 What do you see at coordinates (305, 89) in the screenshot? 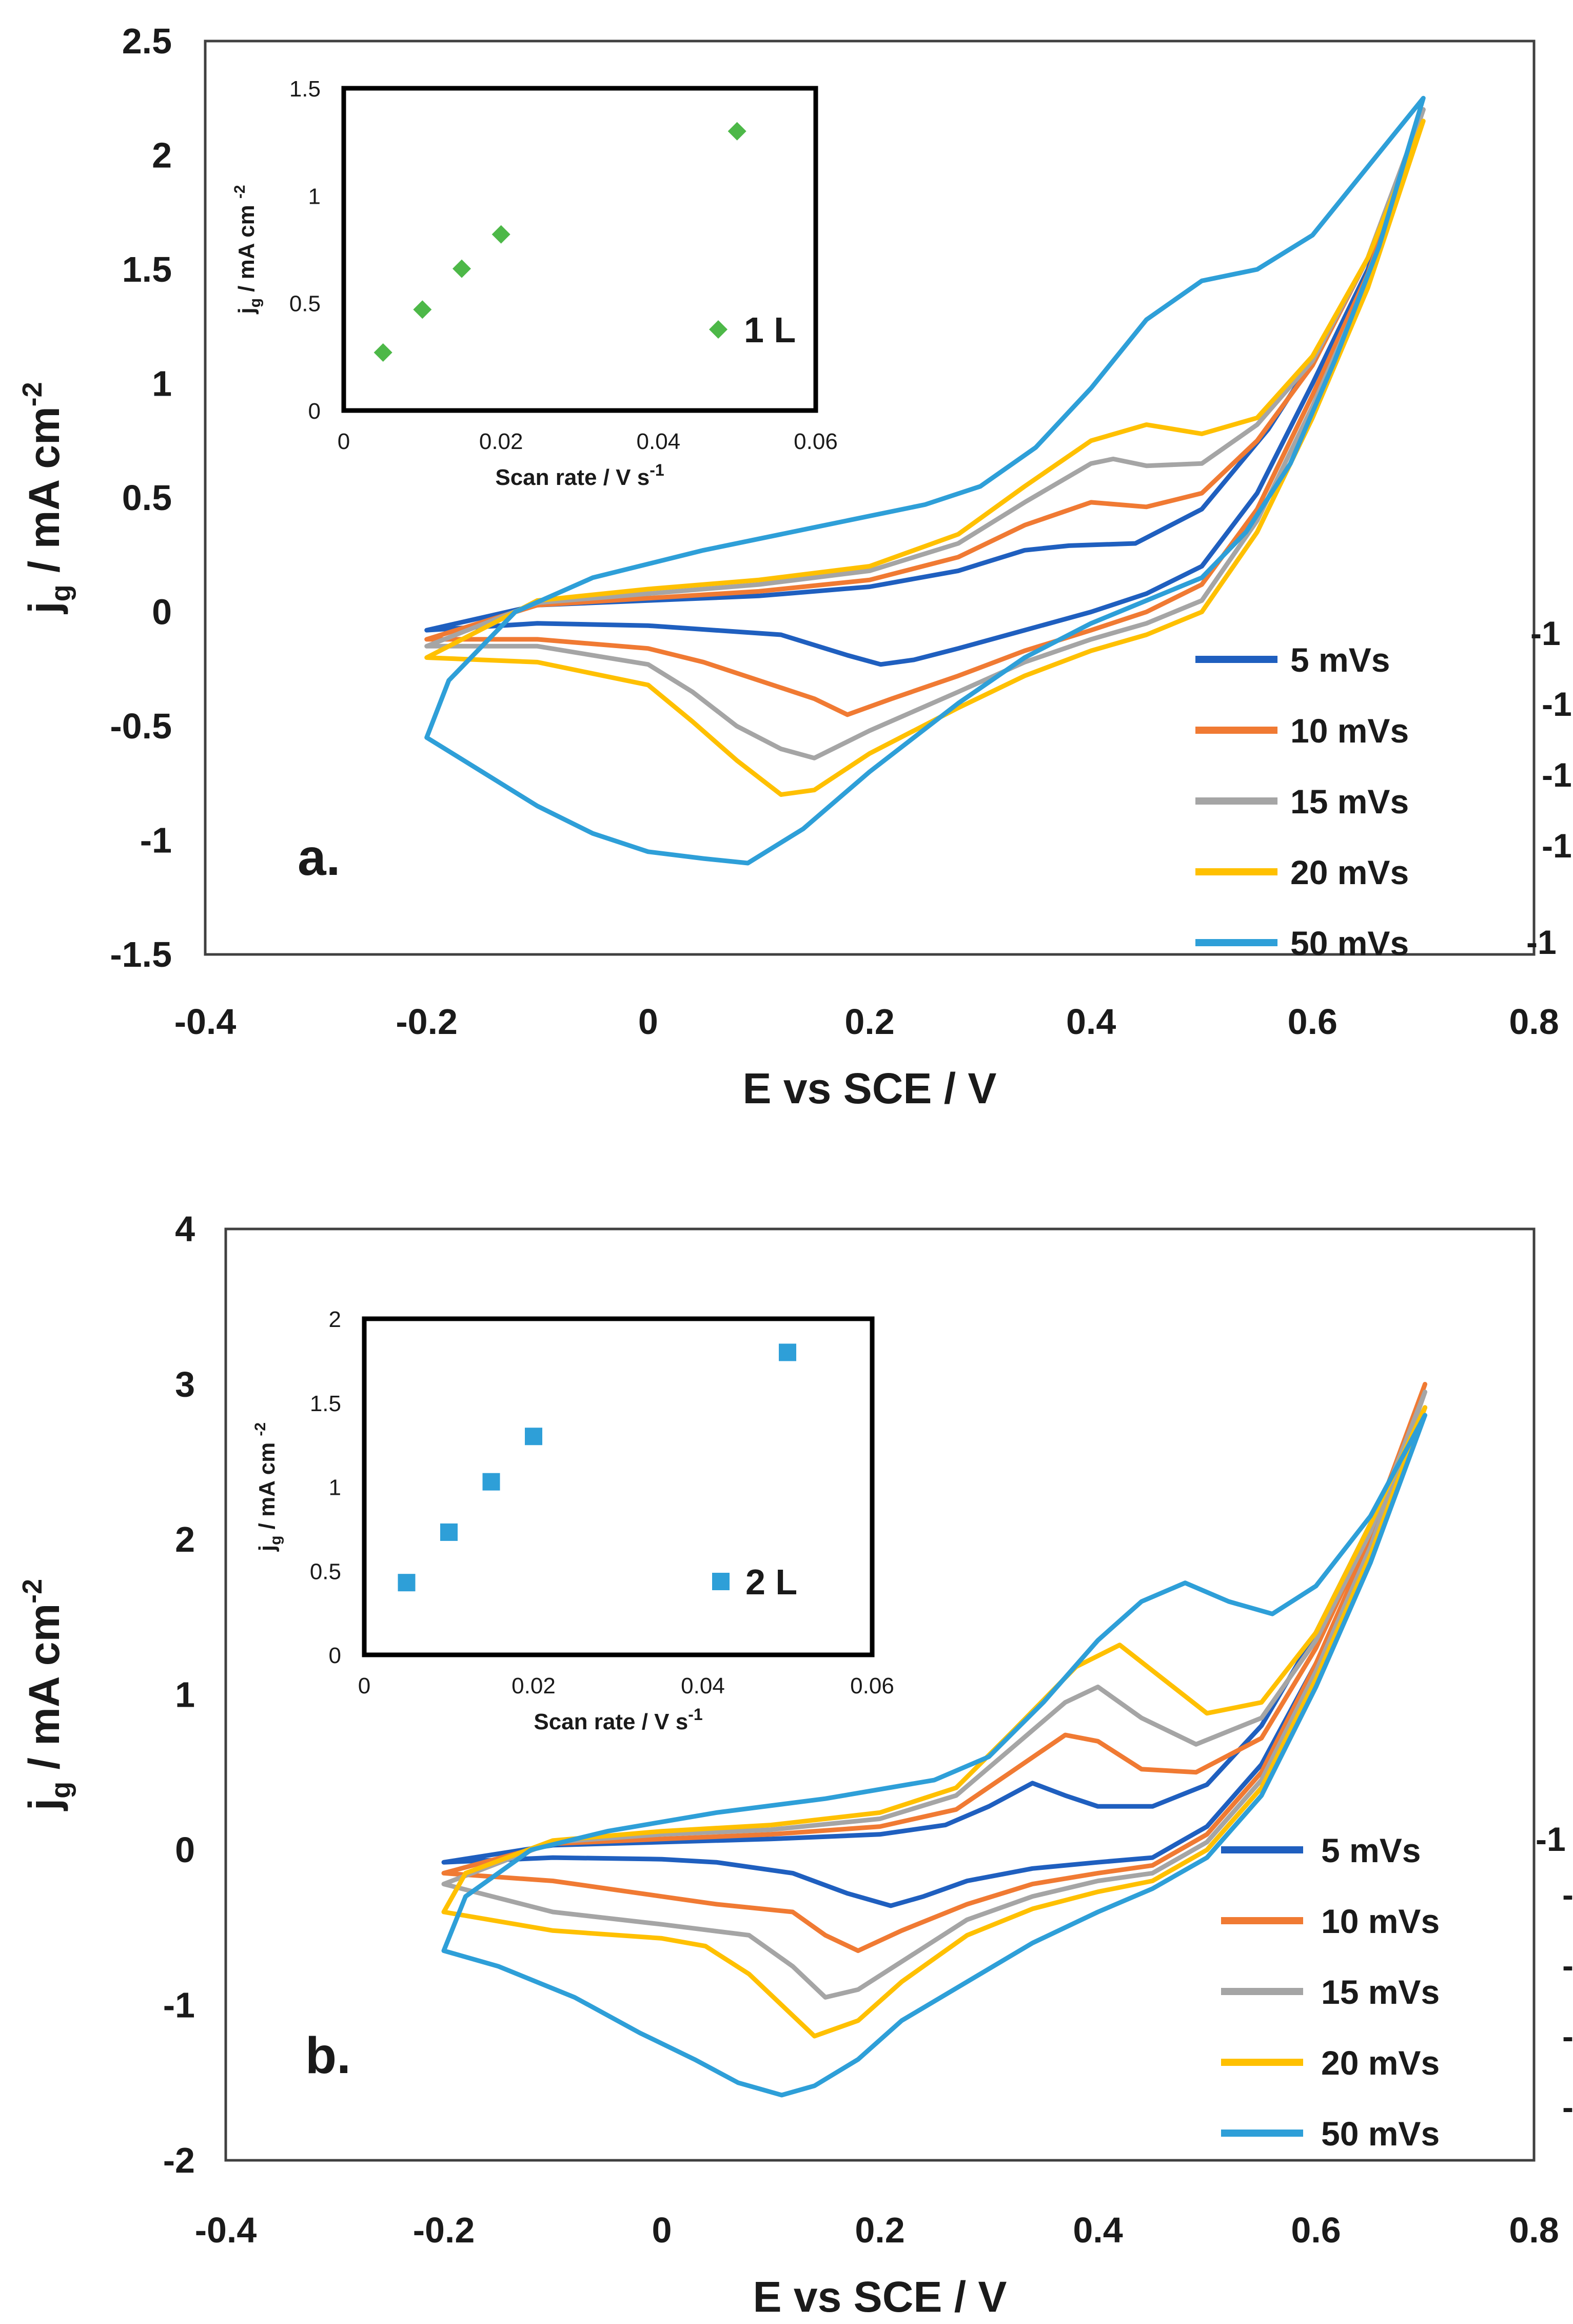
I see `inset-y-tick-label: 1.5` at bounding box center [305, 89].